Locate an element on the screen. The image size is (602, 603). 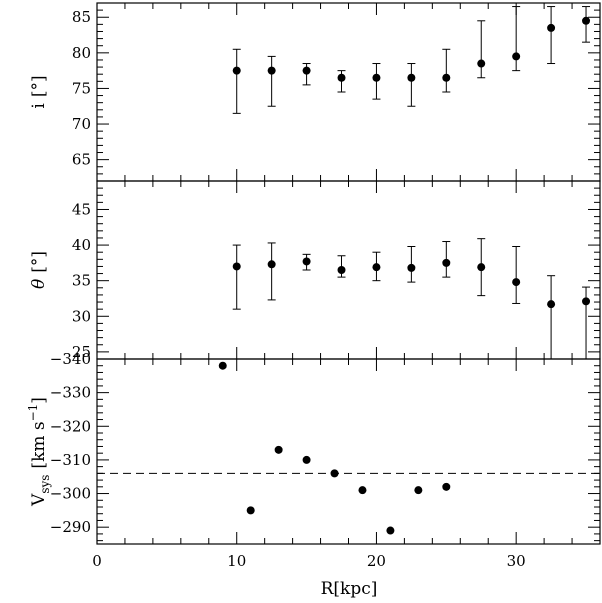
y-tick-label: 30 is located at coordinates (81, 316).